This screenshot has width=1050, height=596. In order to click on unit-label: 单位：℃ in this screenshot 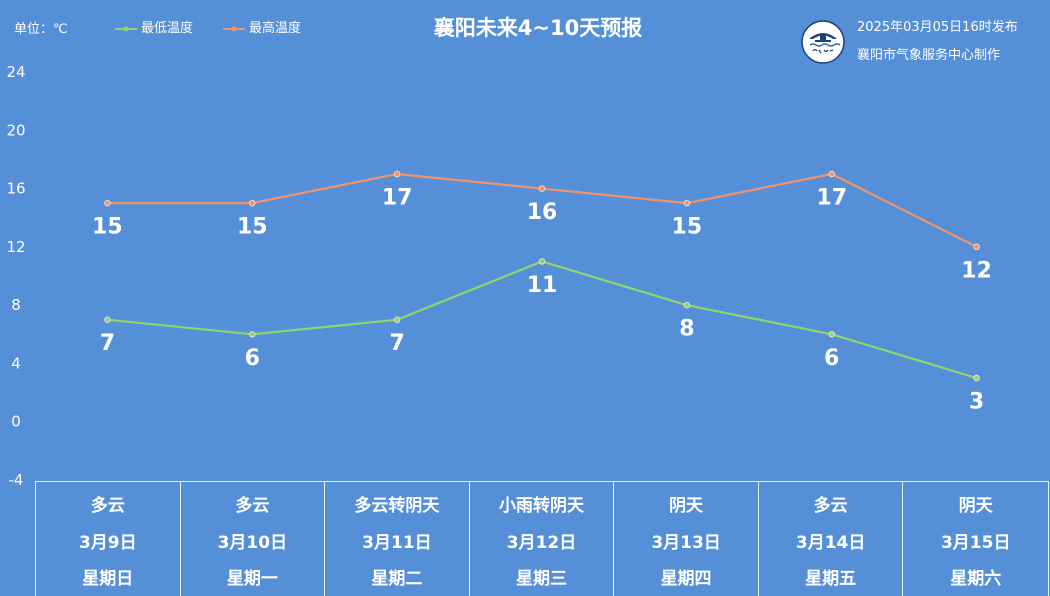, I will do `click(41, 29)`.